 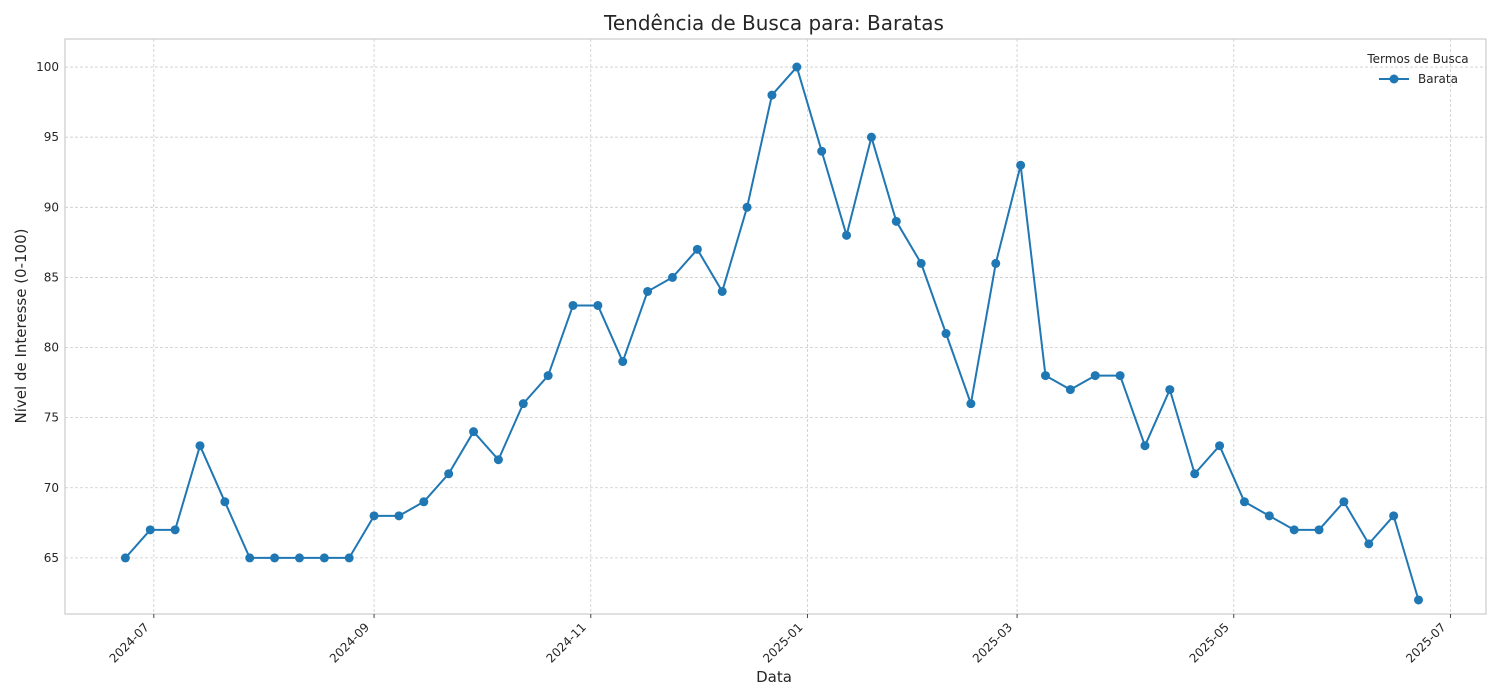 I want to click on chart-title: Tendência de Busca para: Baratas, so click(x=773, y=23).